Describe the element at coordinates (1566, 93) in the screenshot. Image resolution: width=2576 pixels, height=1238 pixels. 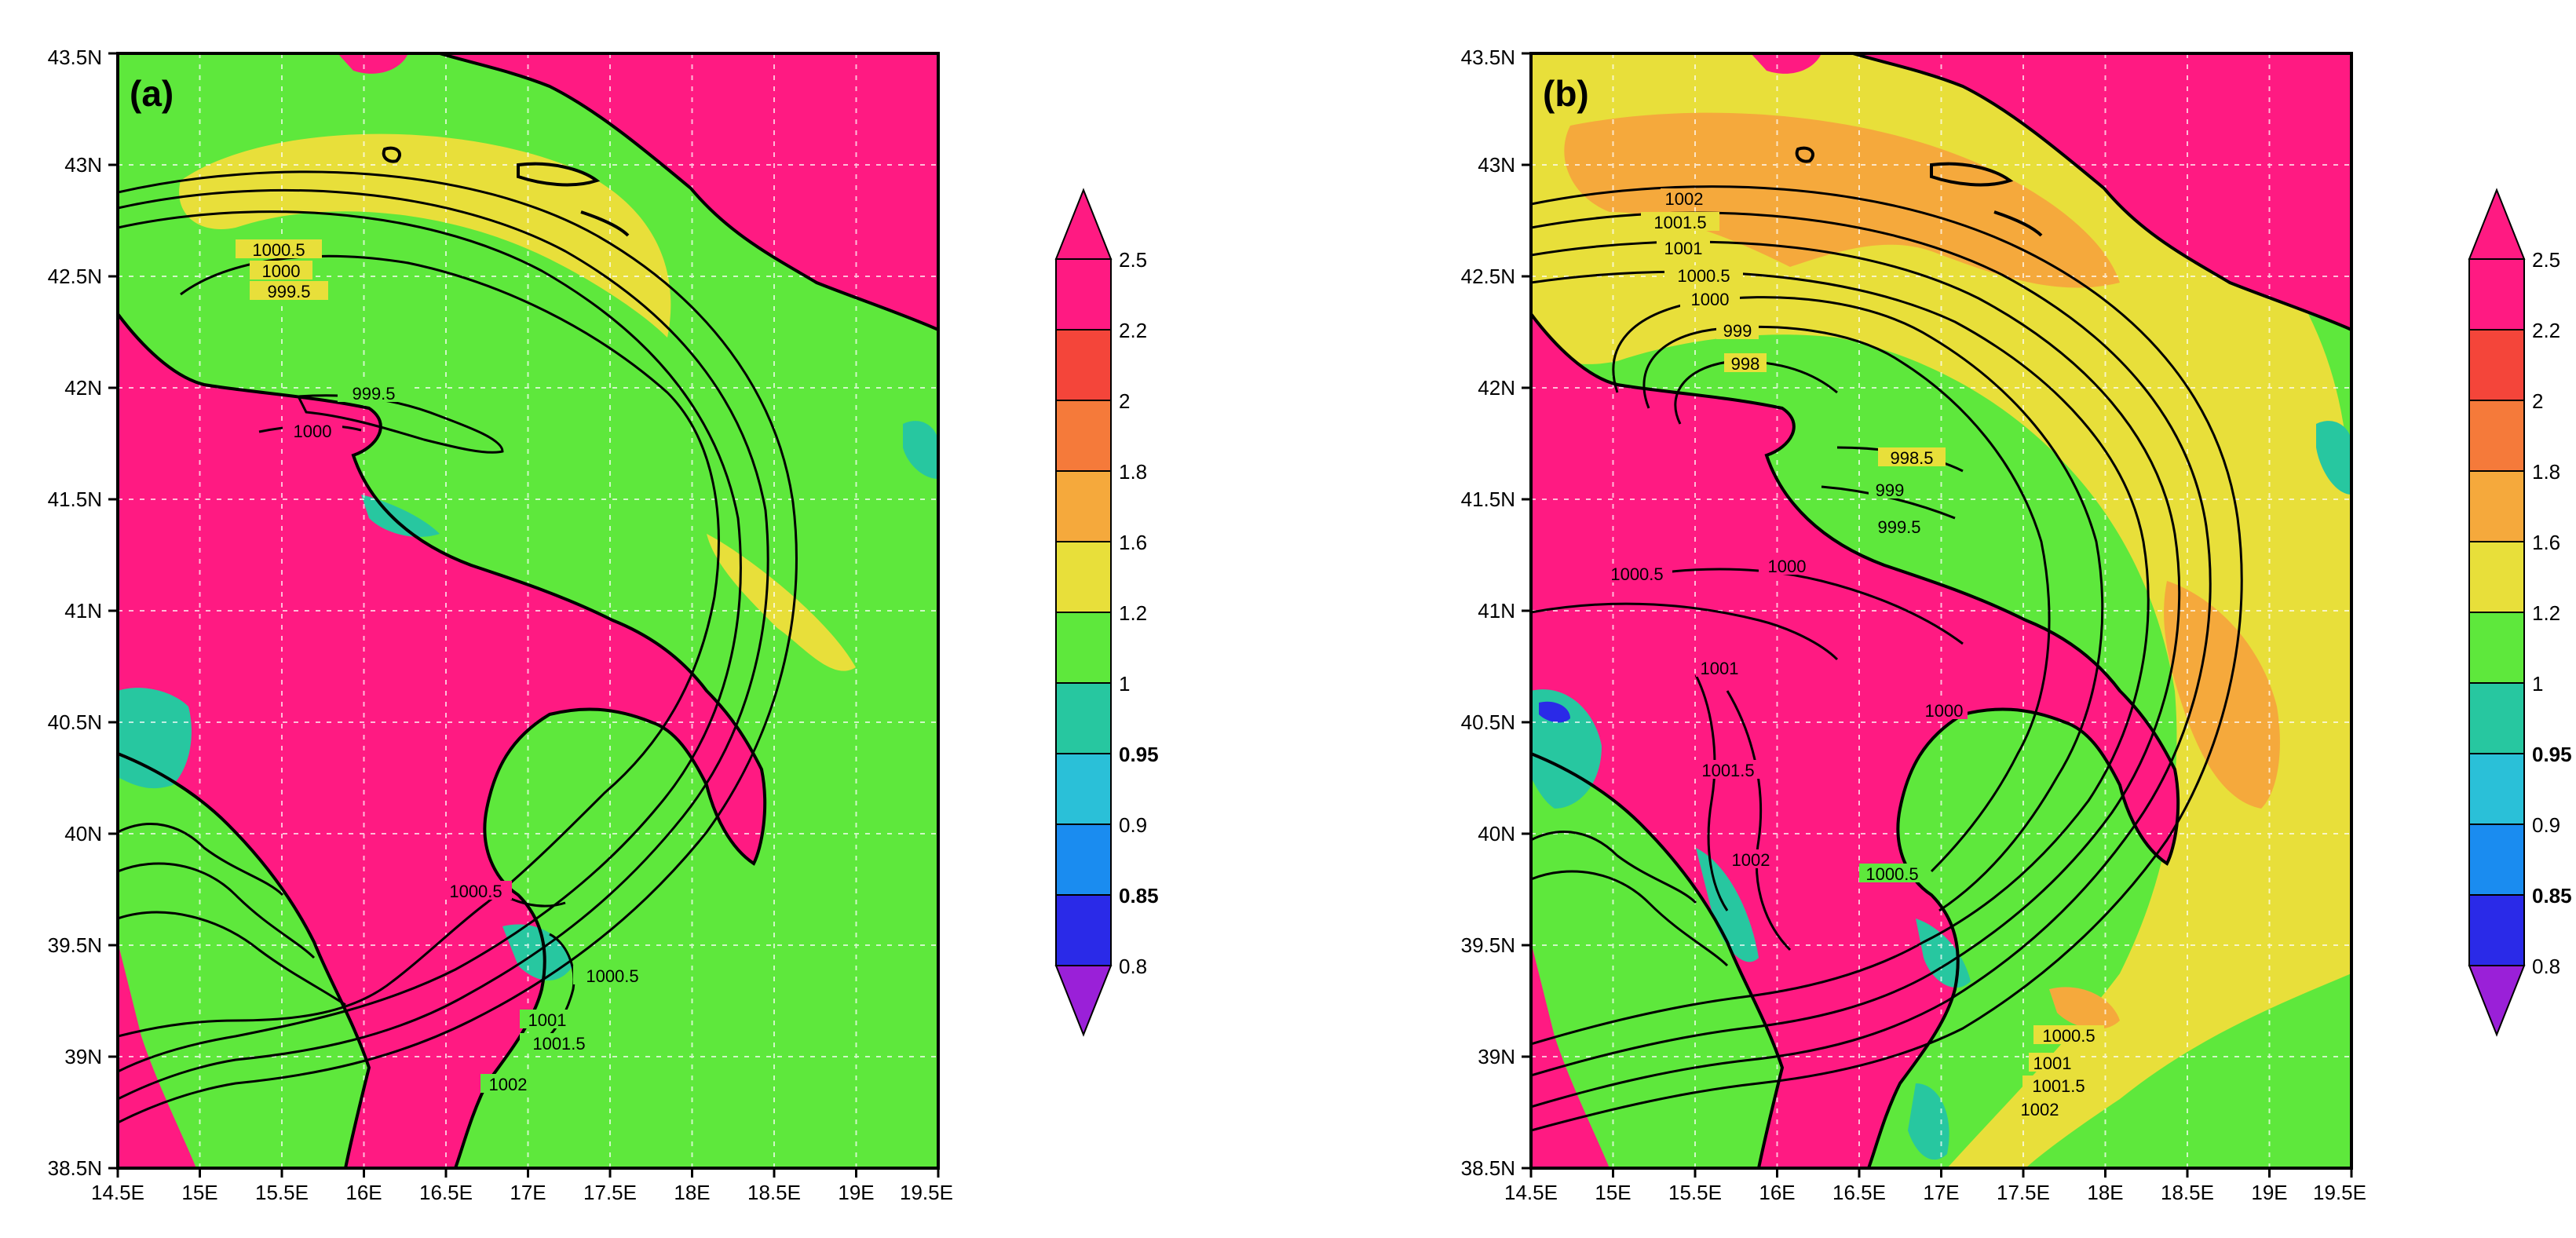
I see `panel-label-b: (b)` at that location.